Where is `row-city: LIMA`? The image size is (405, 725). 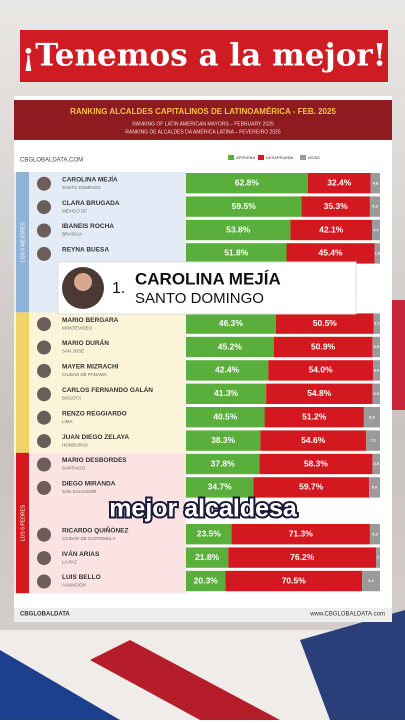
row-city: LIMA is located at coordinates (67, 421).